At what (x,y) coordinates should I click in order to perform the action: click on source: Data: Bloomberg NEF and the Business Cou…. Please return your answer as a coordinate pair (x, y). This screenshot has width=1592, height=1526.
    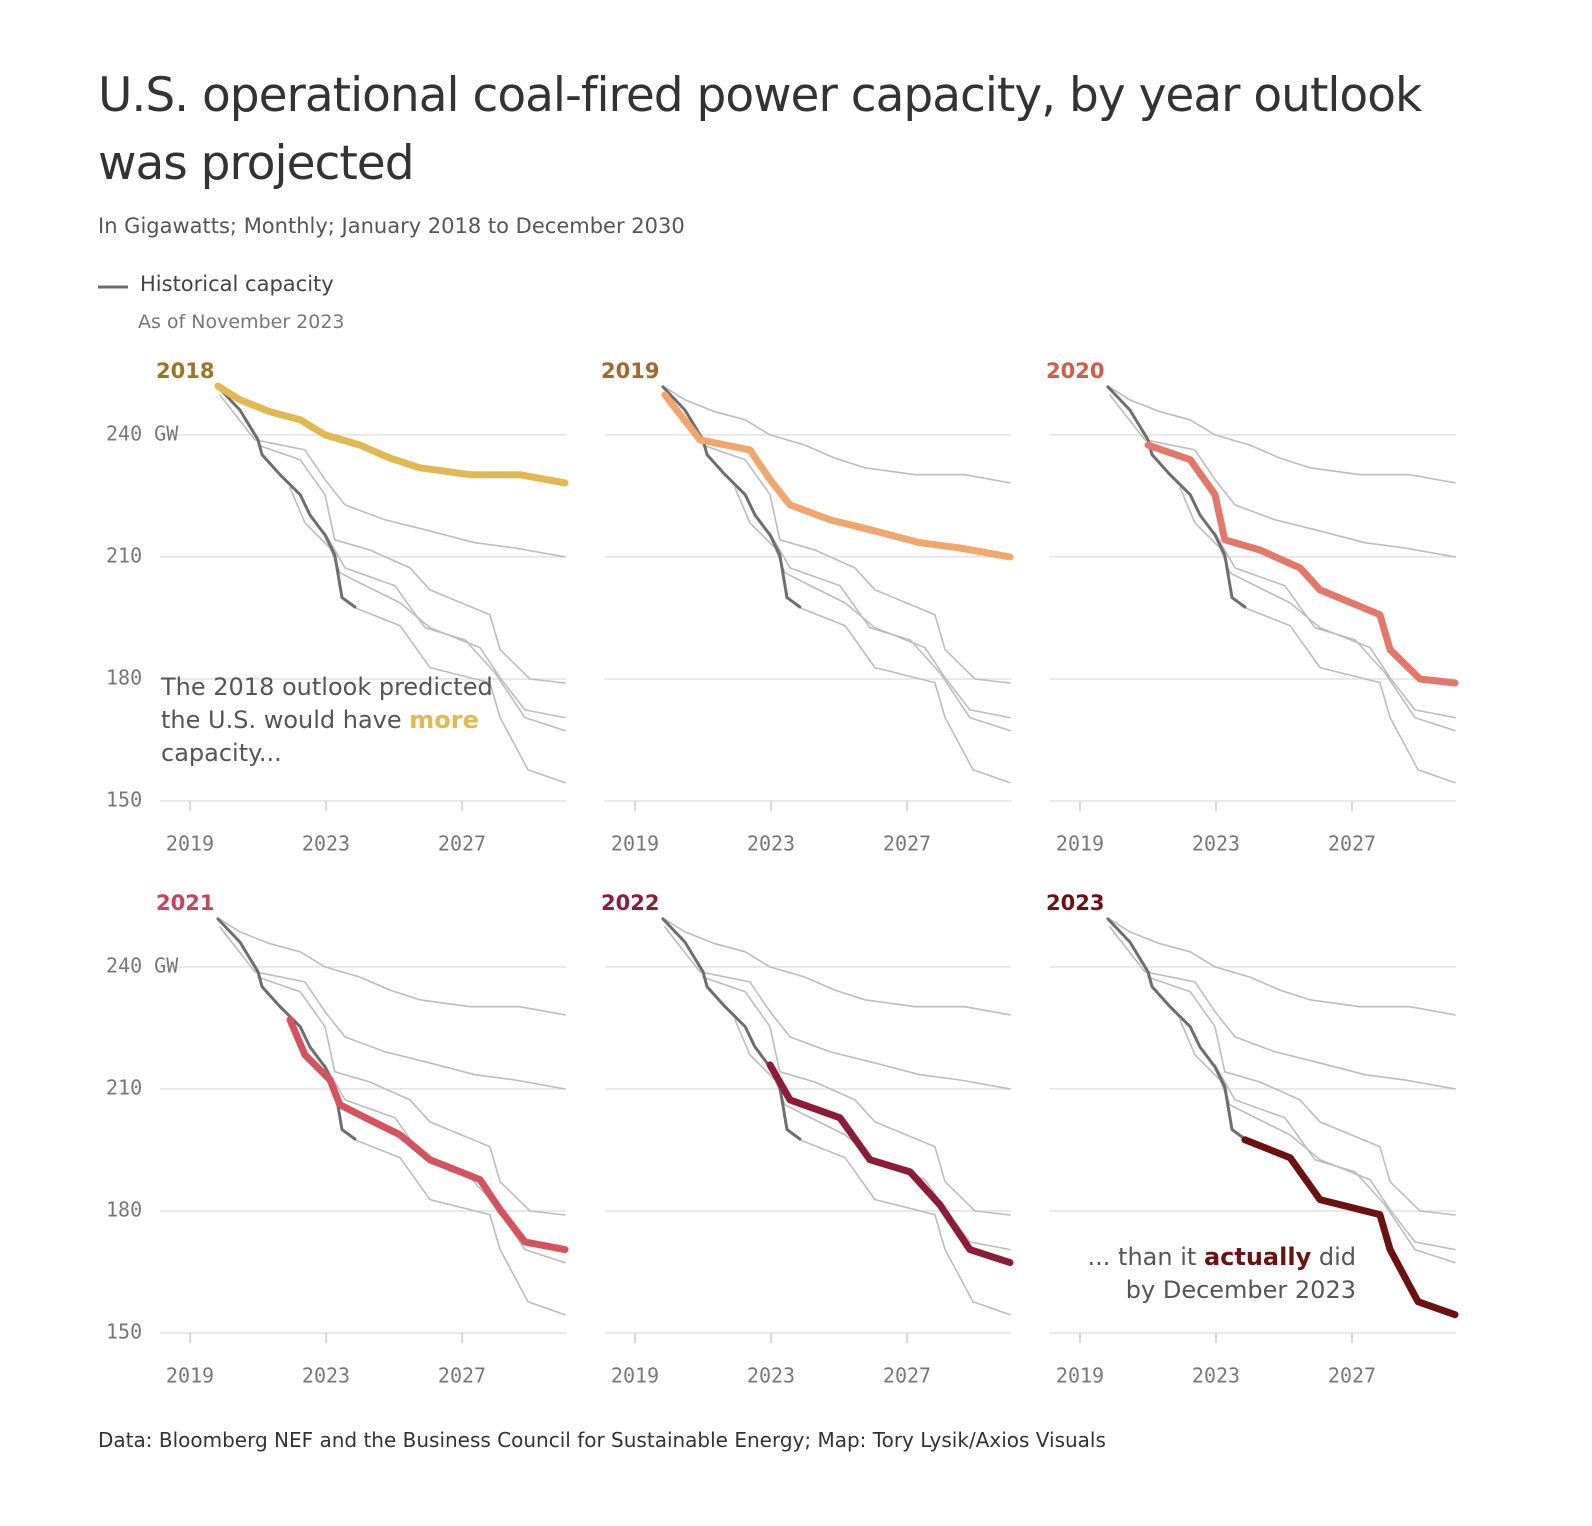
    Looking at the image, I should click on (602, 1440).